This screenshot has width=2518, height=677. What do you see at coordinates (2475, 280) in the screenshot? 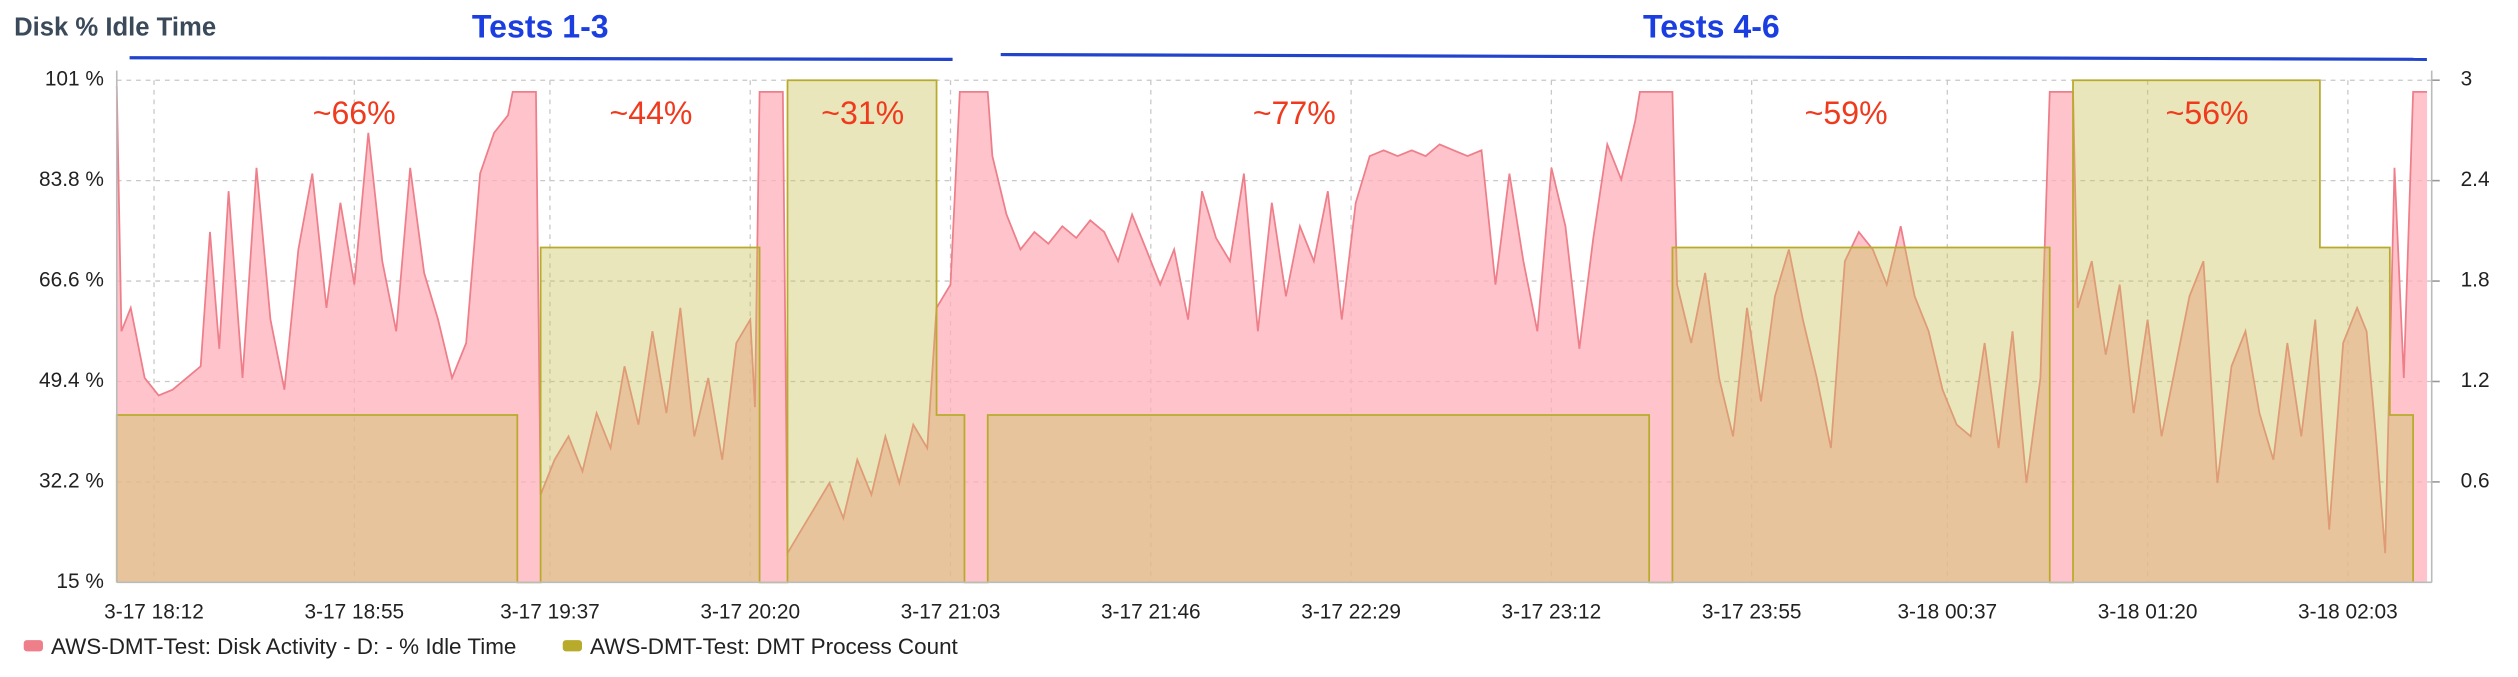
I see `y2-tick-label: 1.8` at bounding box center [2475, 280].